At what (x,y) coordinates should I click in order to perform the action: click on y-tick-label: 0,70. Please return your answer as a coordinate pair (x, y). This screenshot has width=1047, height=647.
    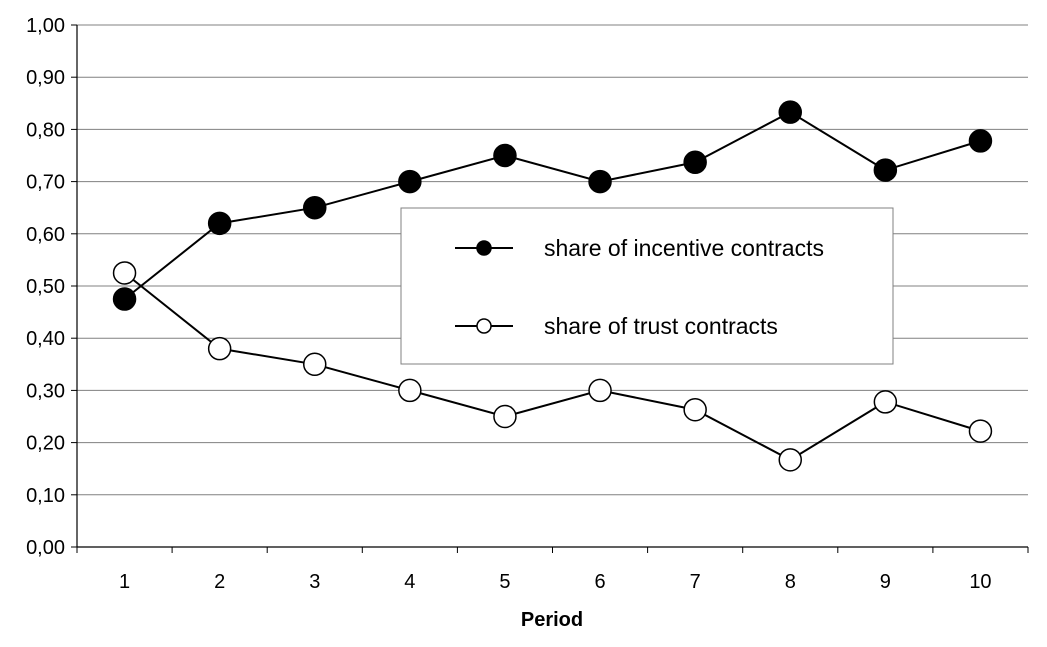
    Looking at the image, I should click on (45, 183).